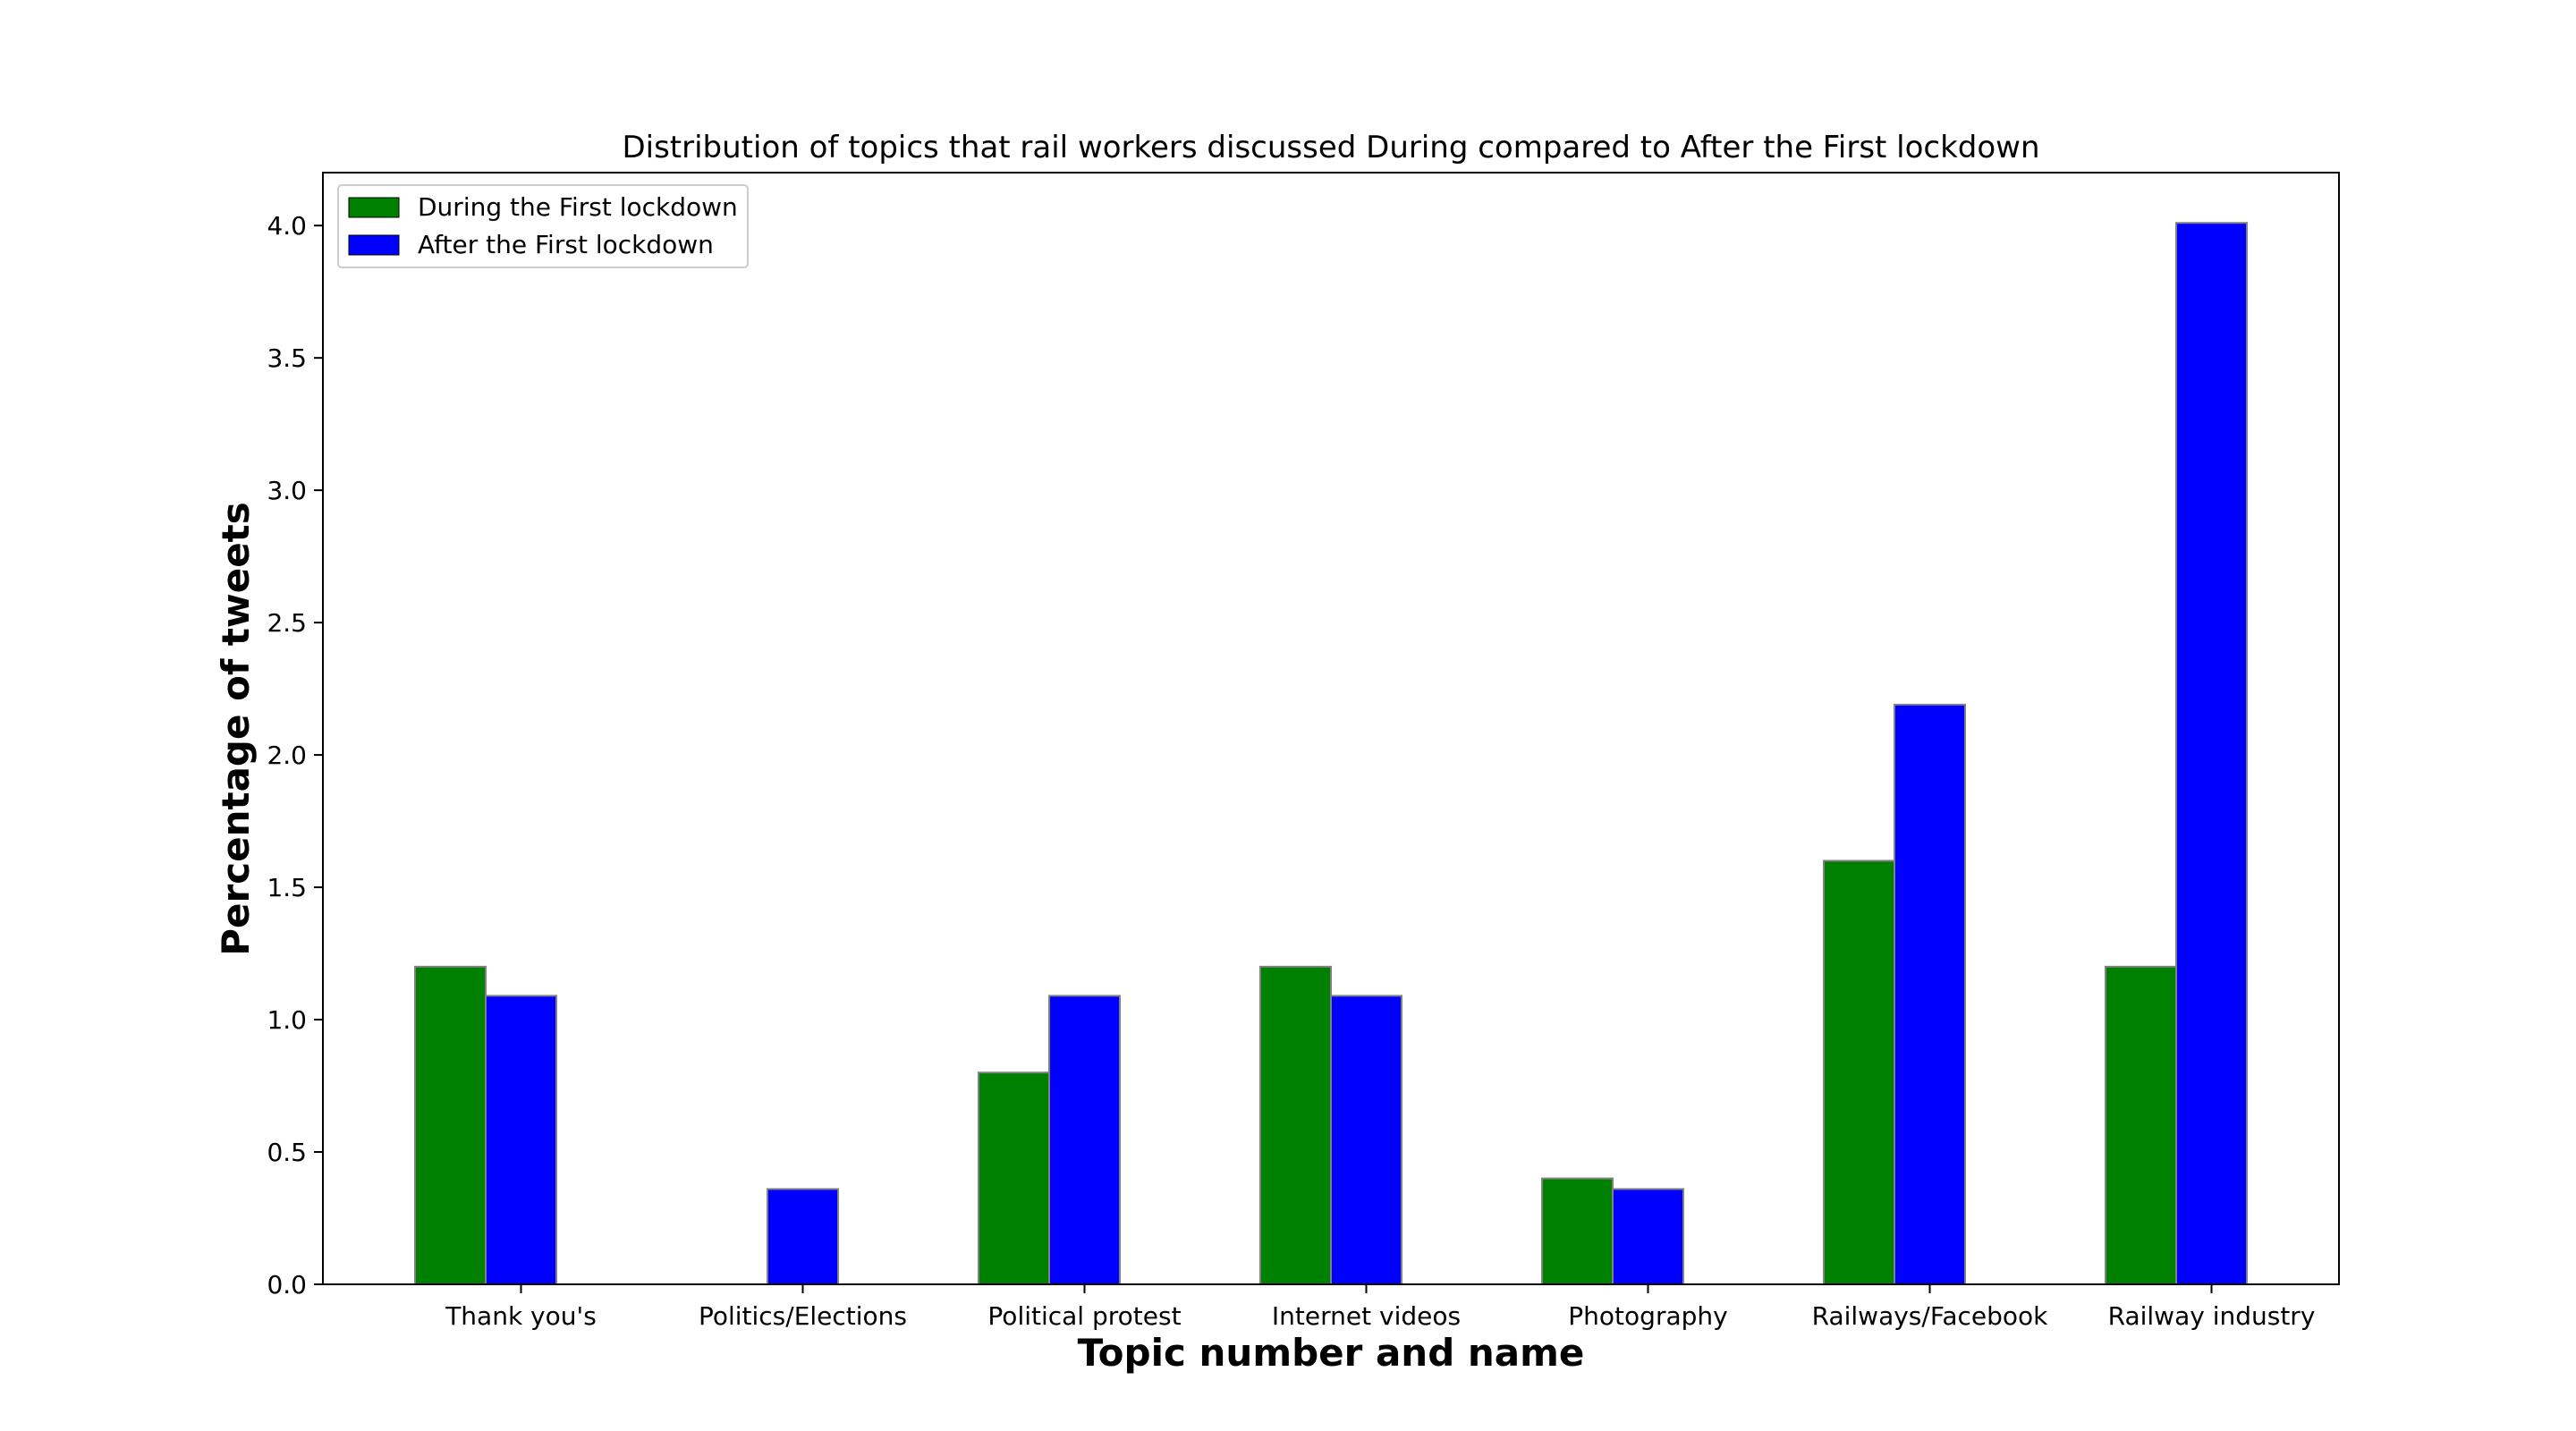  What do you see at coordinates (236, 729) in the screenshot?
I see `y-axis-label: Percentage of tweets` at bounding box center [236, 729].